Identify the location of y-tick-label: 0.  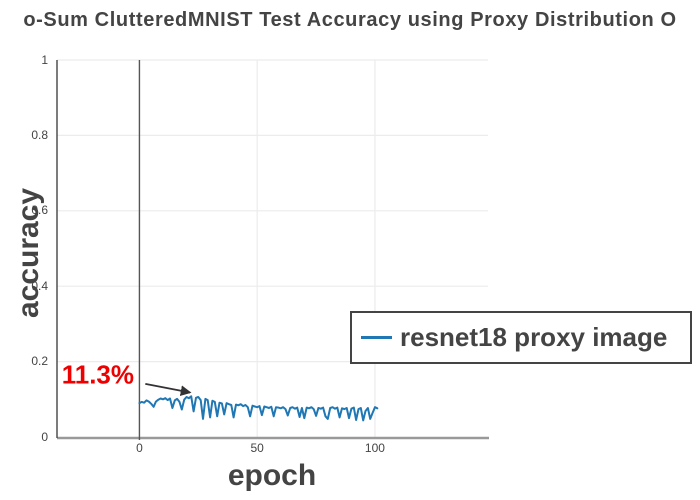
(44, 436).